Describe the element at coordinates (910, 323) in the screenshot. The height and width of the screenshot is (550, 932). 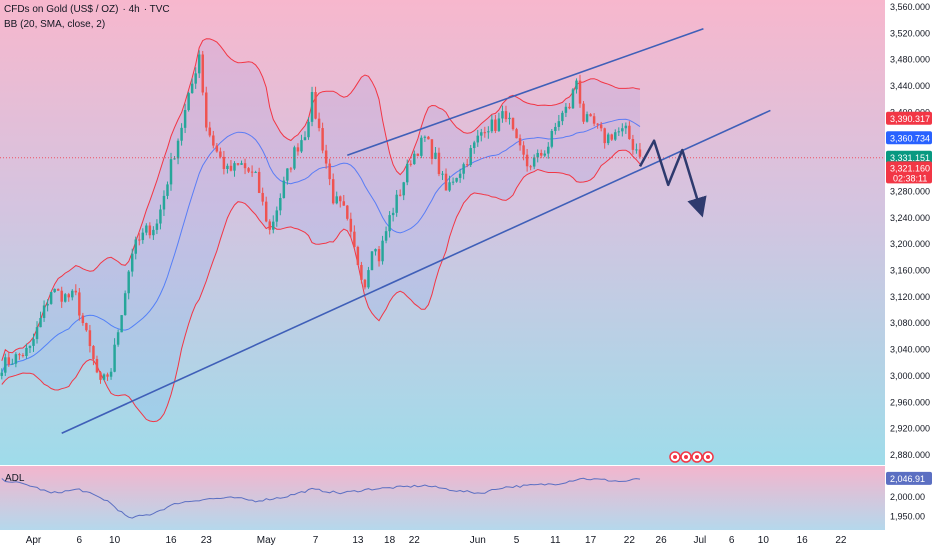
I see `y-tick-label: 3,080.000` at that location.